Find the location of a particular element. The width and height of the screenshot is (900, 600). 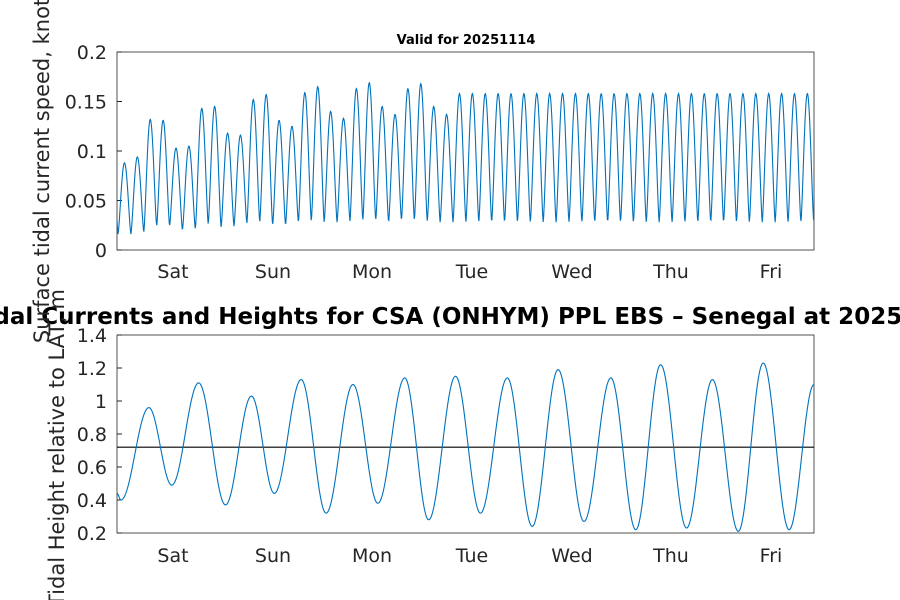

current-y-axis-label: Surface tidal current speed, knots is located at coordinates (42, 171).